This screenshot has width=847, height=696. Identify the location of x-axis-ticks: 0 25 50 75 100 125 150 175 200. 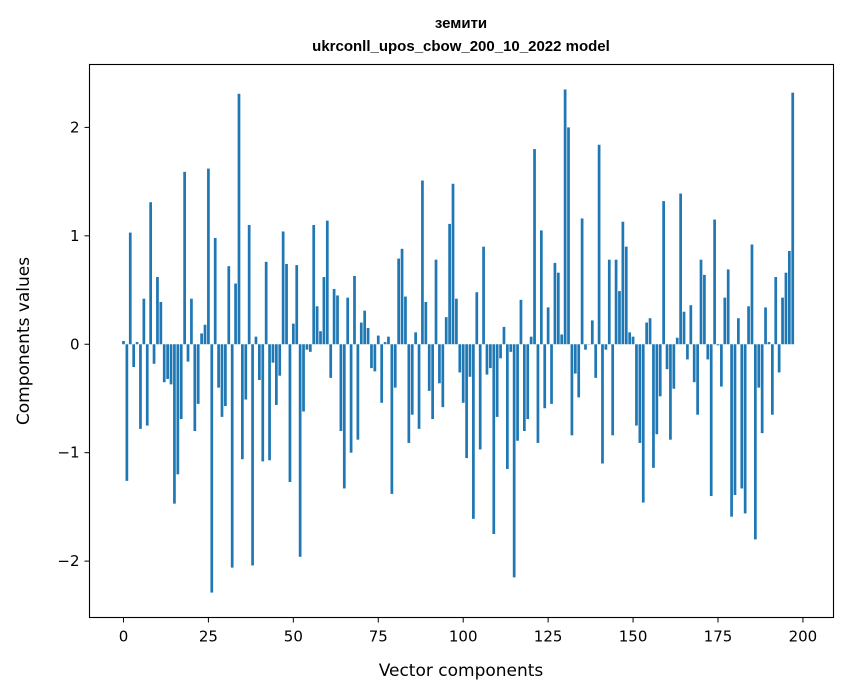
(468, 631).